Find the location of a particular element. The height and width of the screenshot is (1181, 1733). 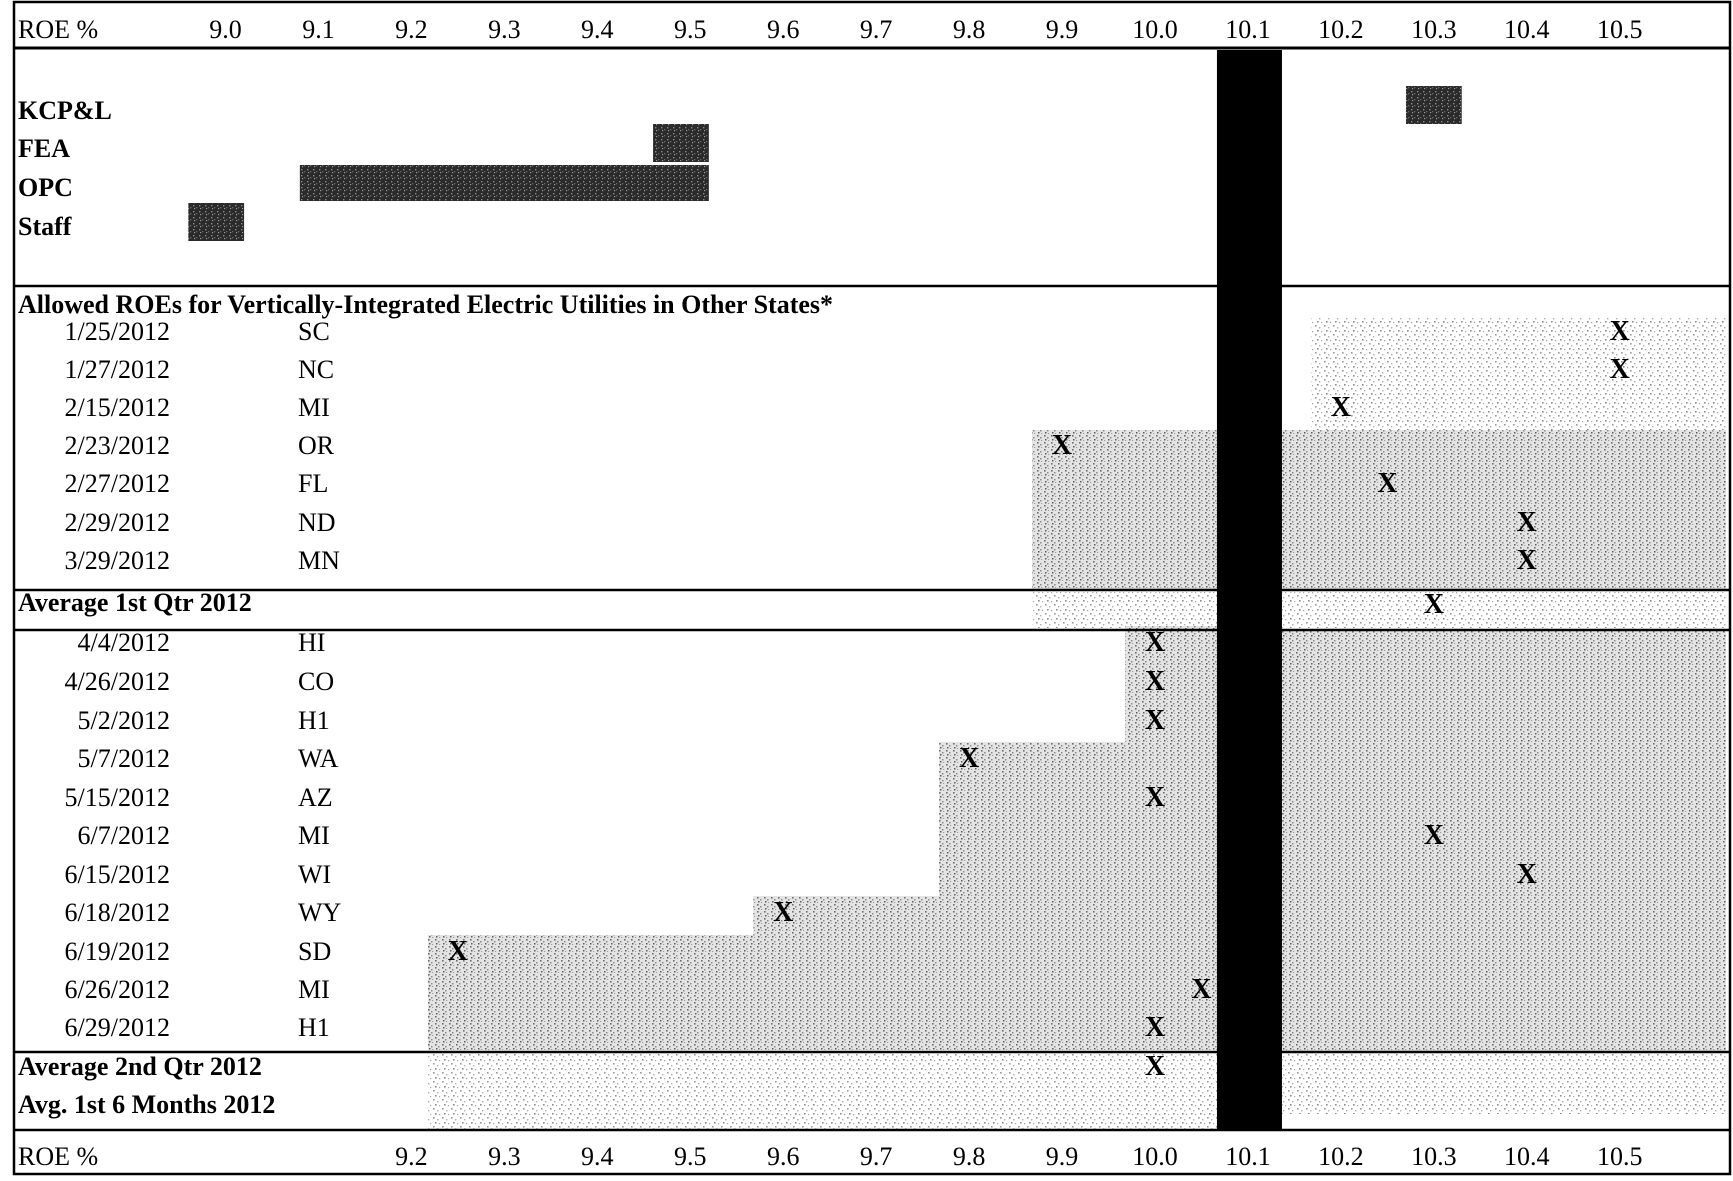

top-tick-label: 9.4 is located at coordinates (597, 29).